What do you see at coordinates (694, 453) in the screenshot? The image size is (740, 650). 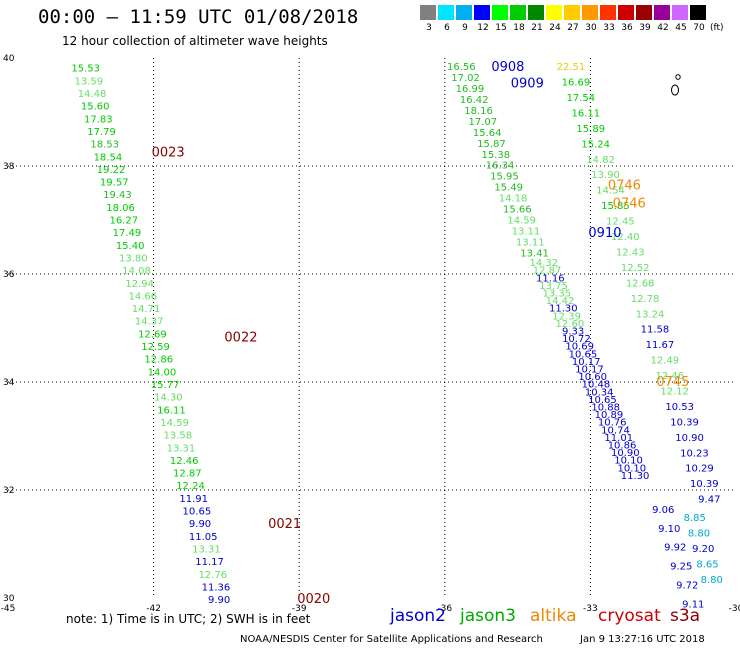 I see `wave-height-reading: 10.23` at bounding box center [694, 453].